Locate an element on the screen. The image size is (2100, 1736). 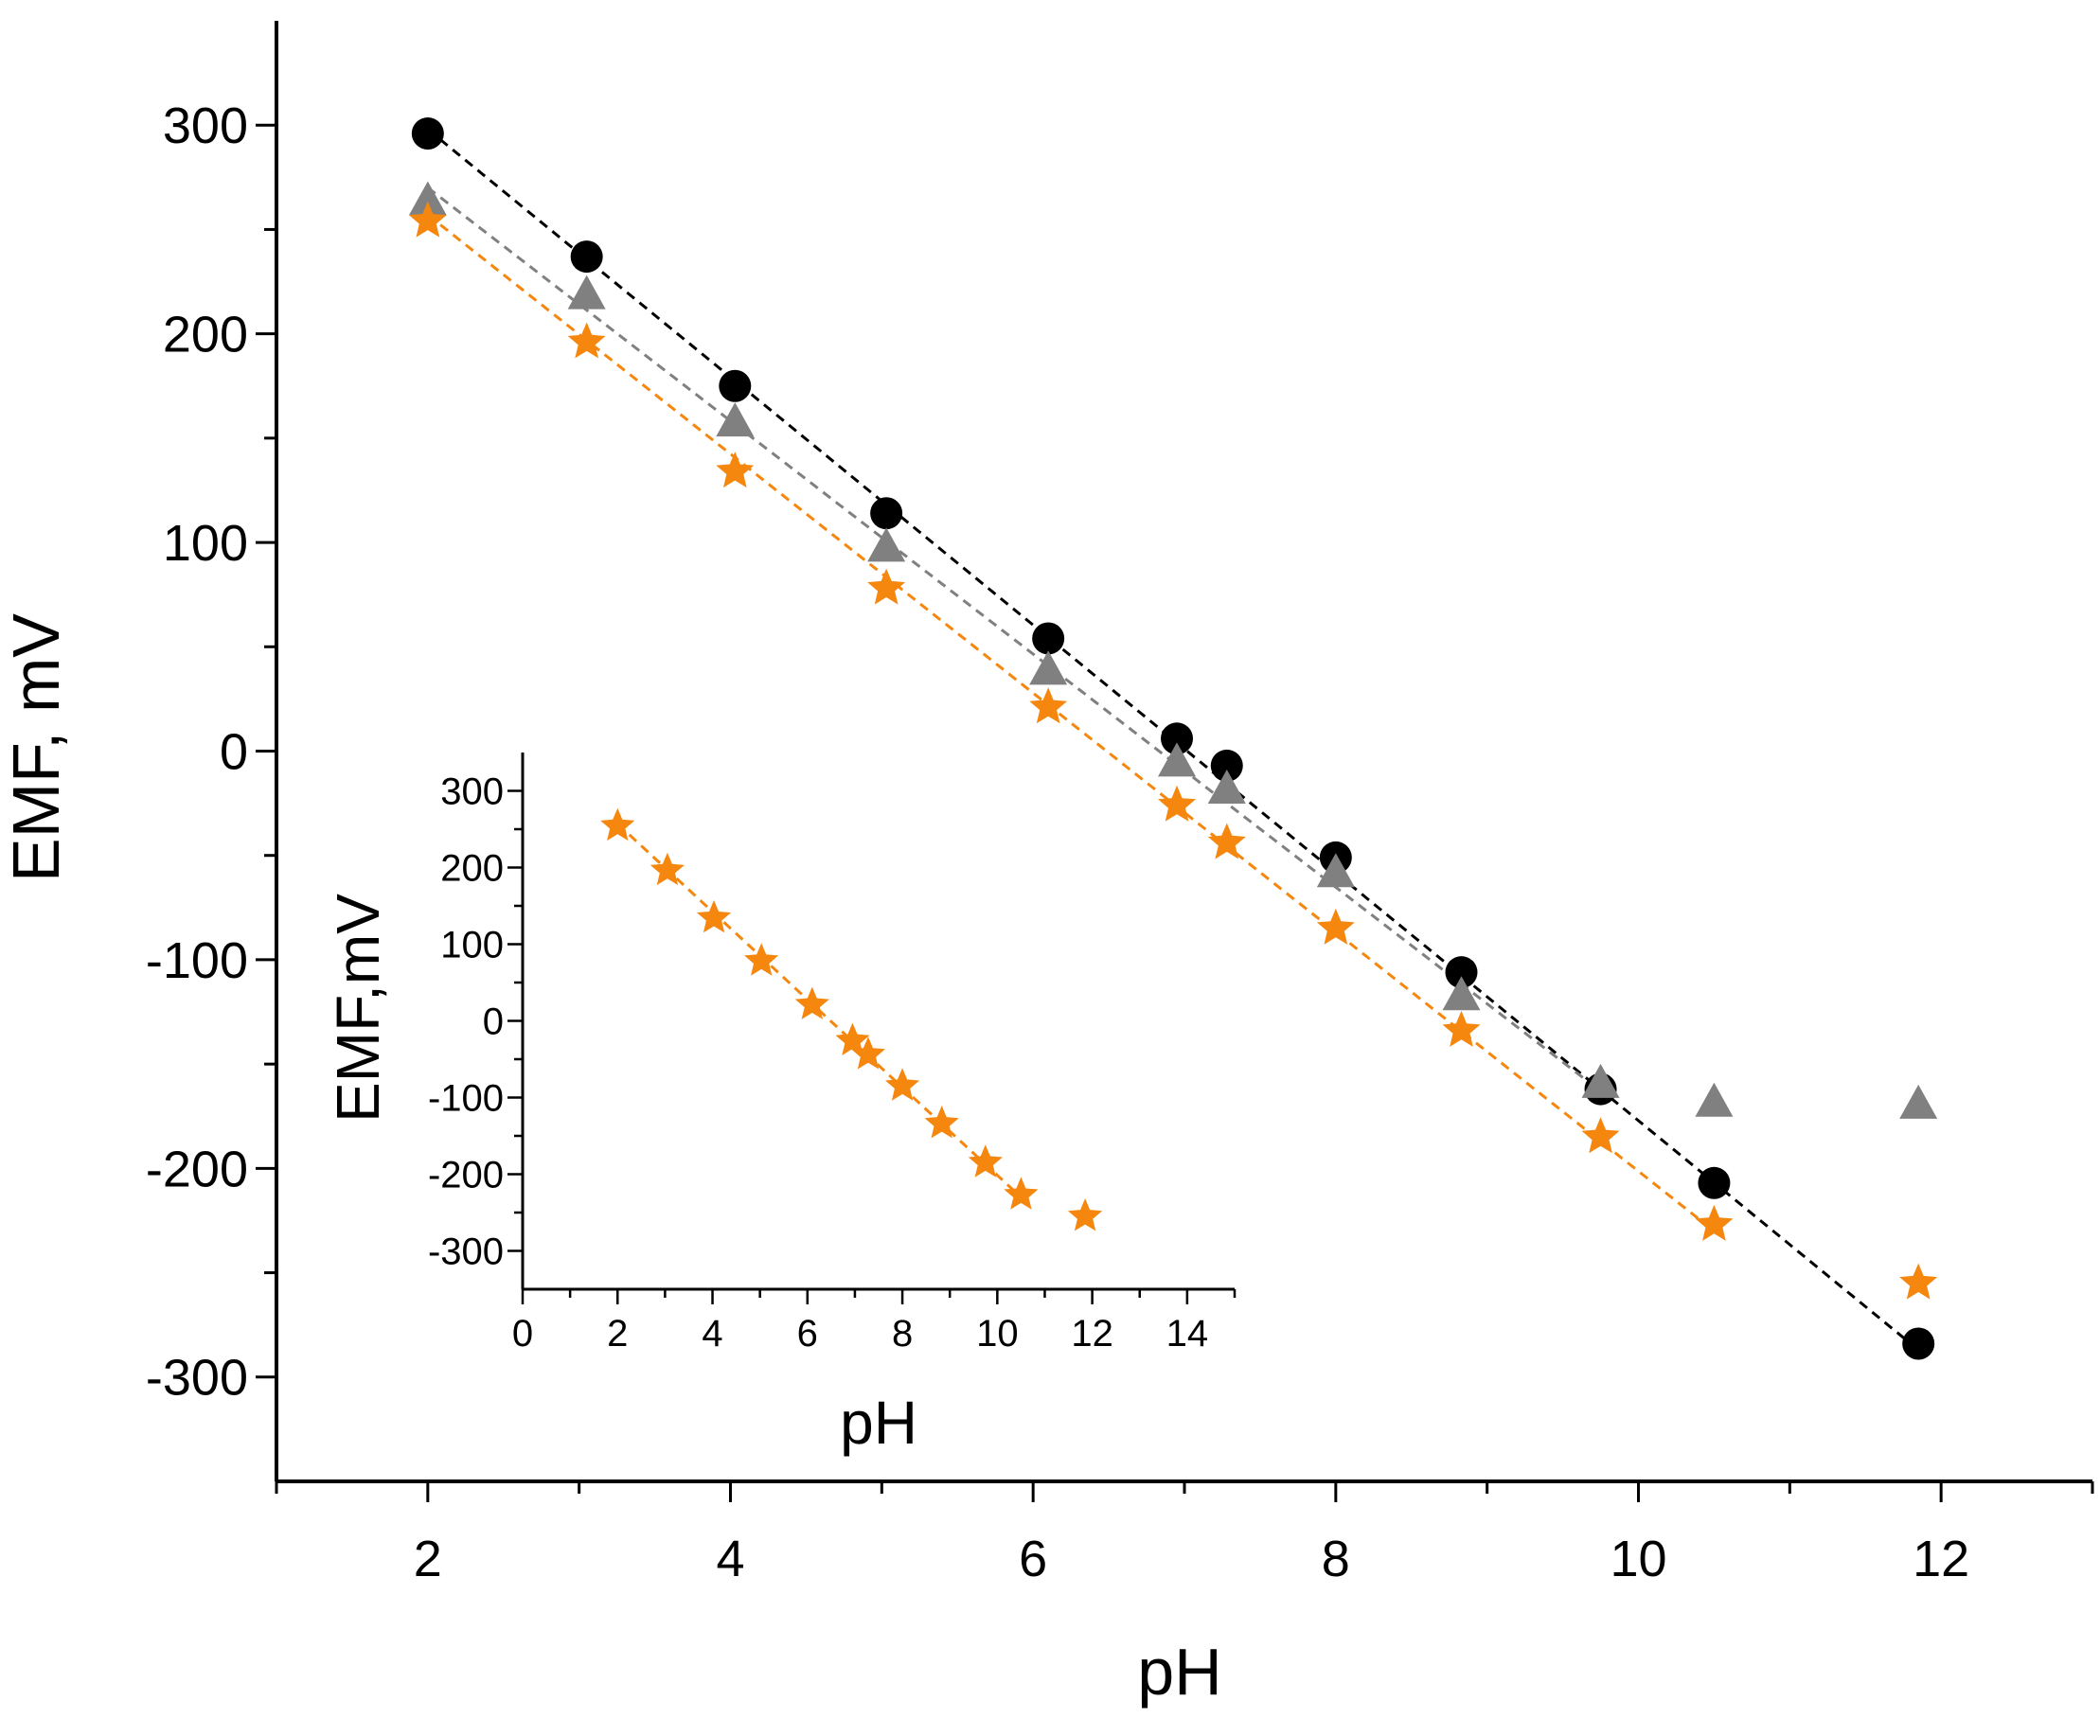
inset-y-tick-label: -200 is located at coordinates (466, 1175).